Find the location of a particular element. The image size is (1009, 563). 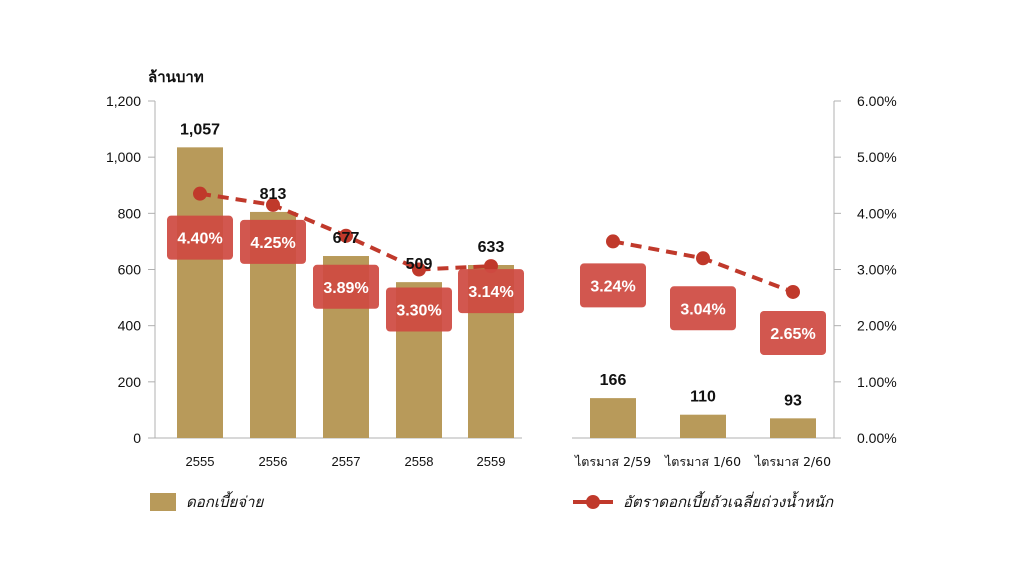

x-tick-label: 2558 is located at coordinates (419, 461).